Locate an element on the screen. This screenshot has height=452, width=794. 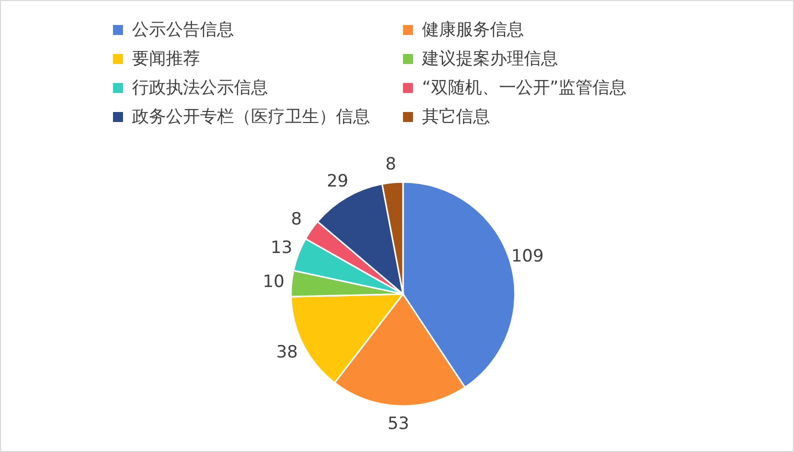
data-label: 109 is located at coordinates (527, 256).